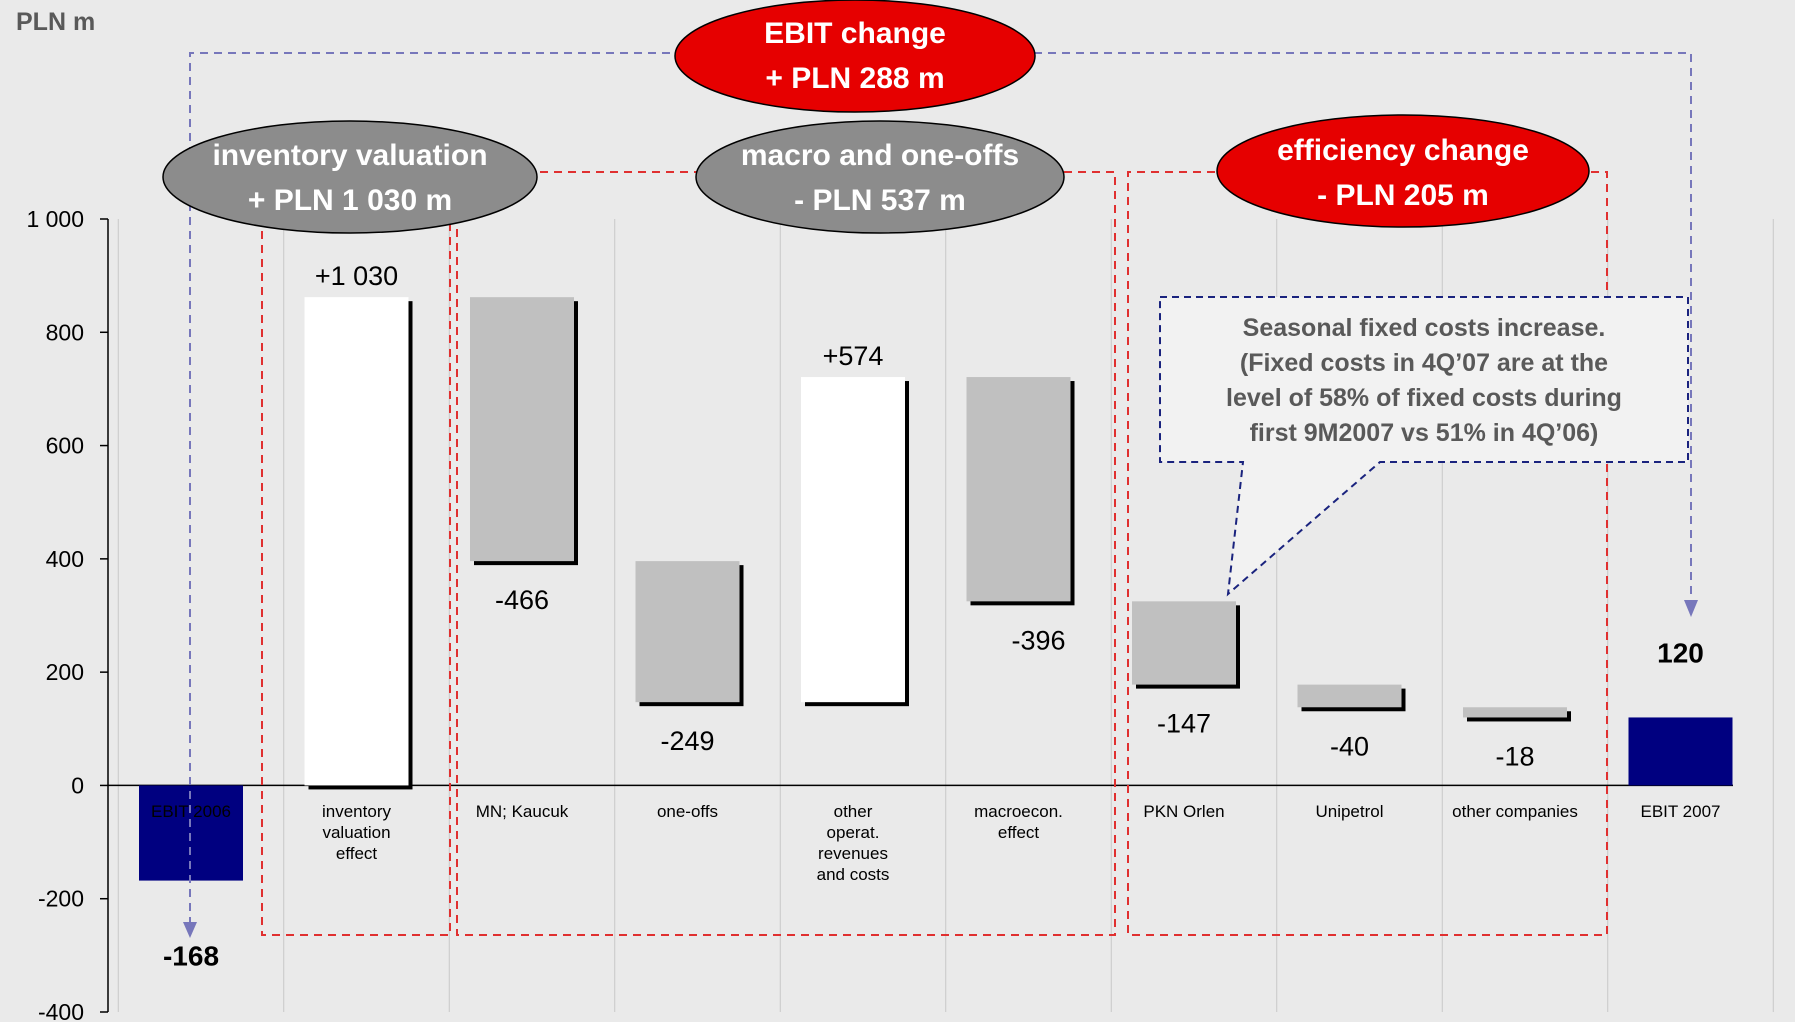 This screenshot has height=1022, width=1795. Describe the element at coordinates (1424, 433) in the screenshot. I see `callout-line-4: first 9M2007 vs 51% in 4Q’06)` at that location.